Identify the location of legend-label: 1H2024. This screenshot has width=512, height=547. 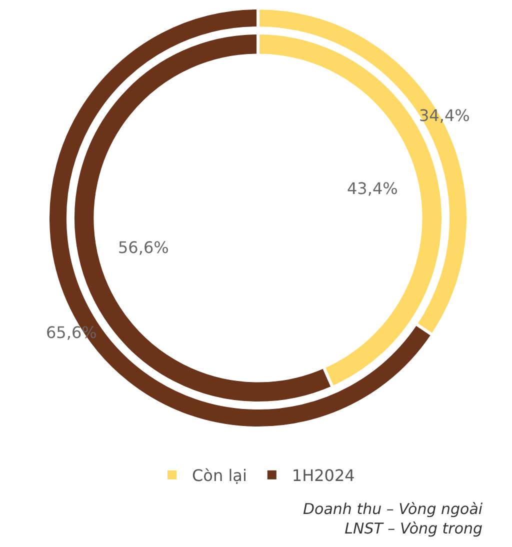
(323, 476).